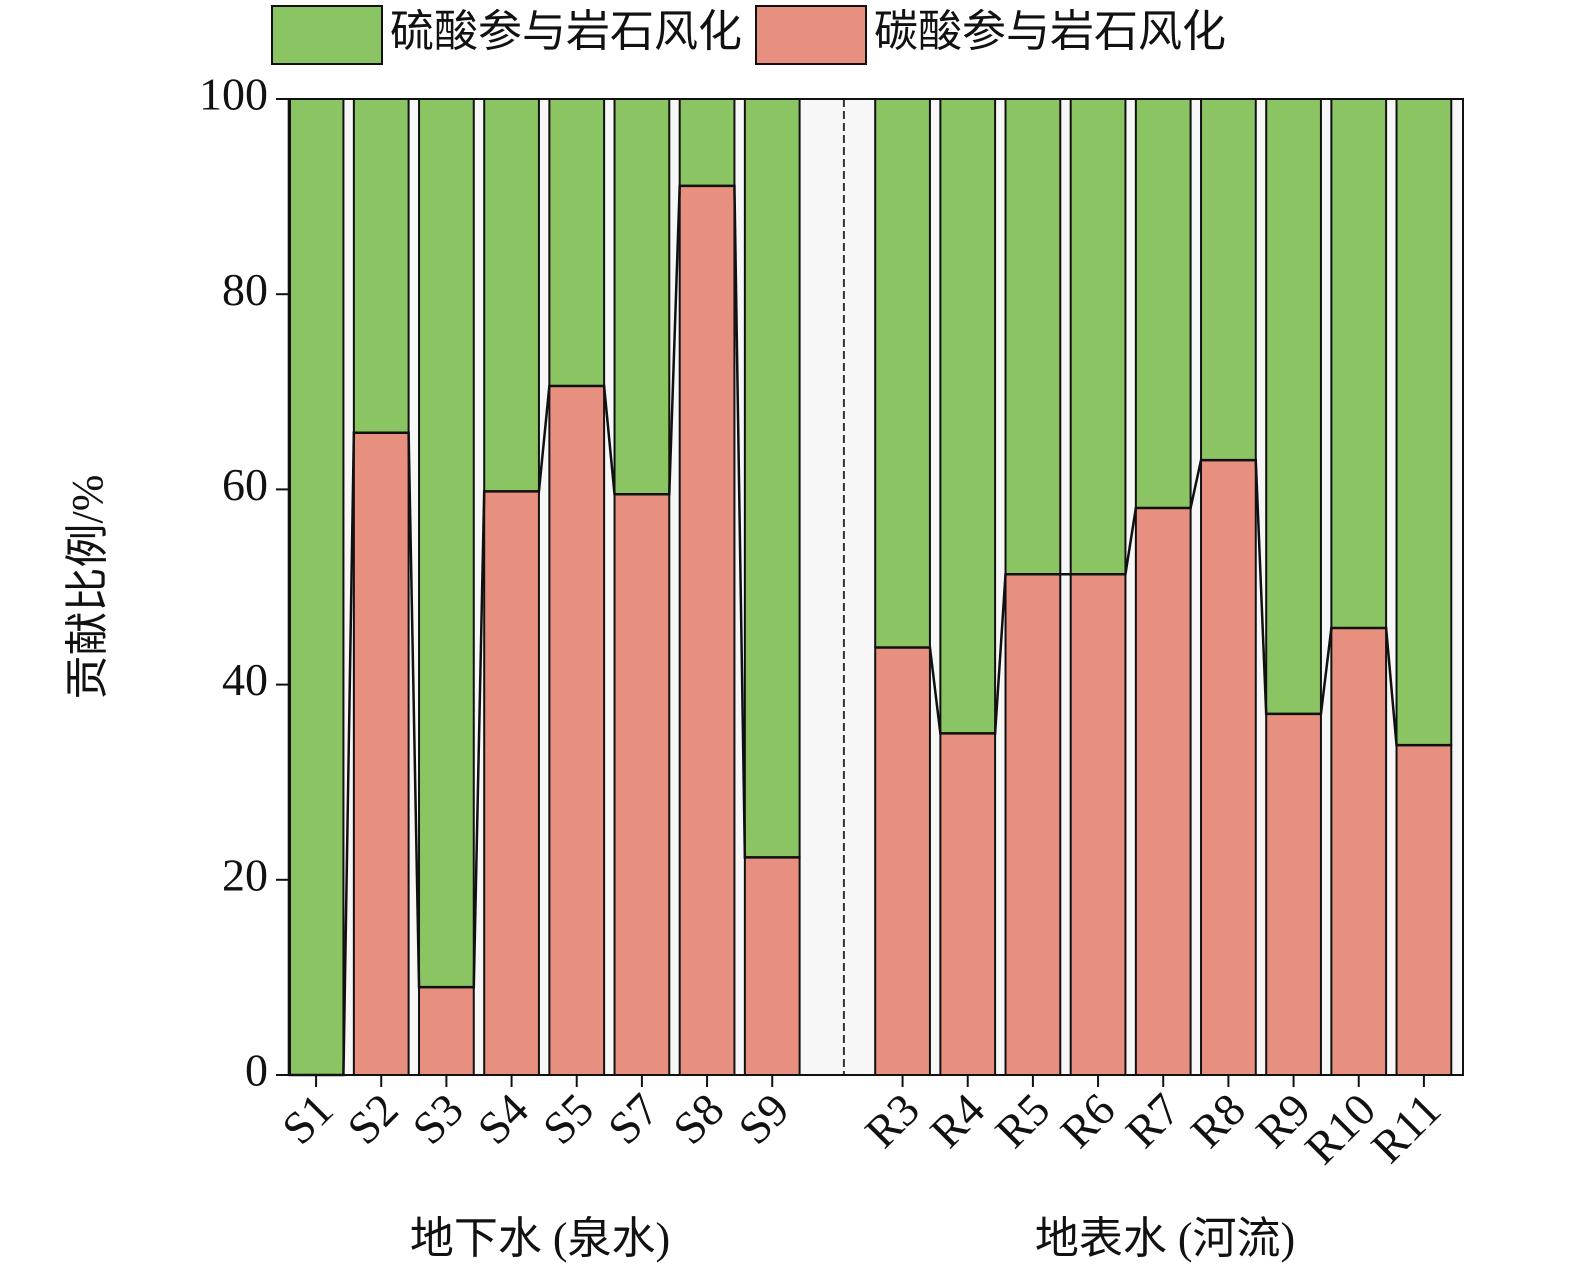 This screenshot has height=1288, width=1575. What do you see at coordinates (233, 94) in the screenshot?
I see `y-tick-label: 100` at bounding box center [233, 94].